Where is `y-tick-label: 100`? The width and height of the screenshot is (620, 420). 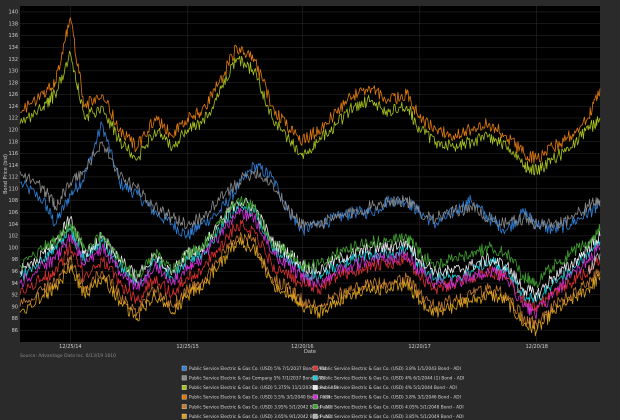 y-tick-label: 100 is located at coordinates (13, 248).